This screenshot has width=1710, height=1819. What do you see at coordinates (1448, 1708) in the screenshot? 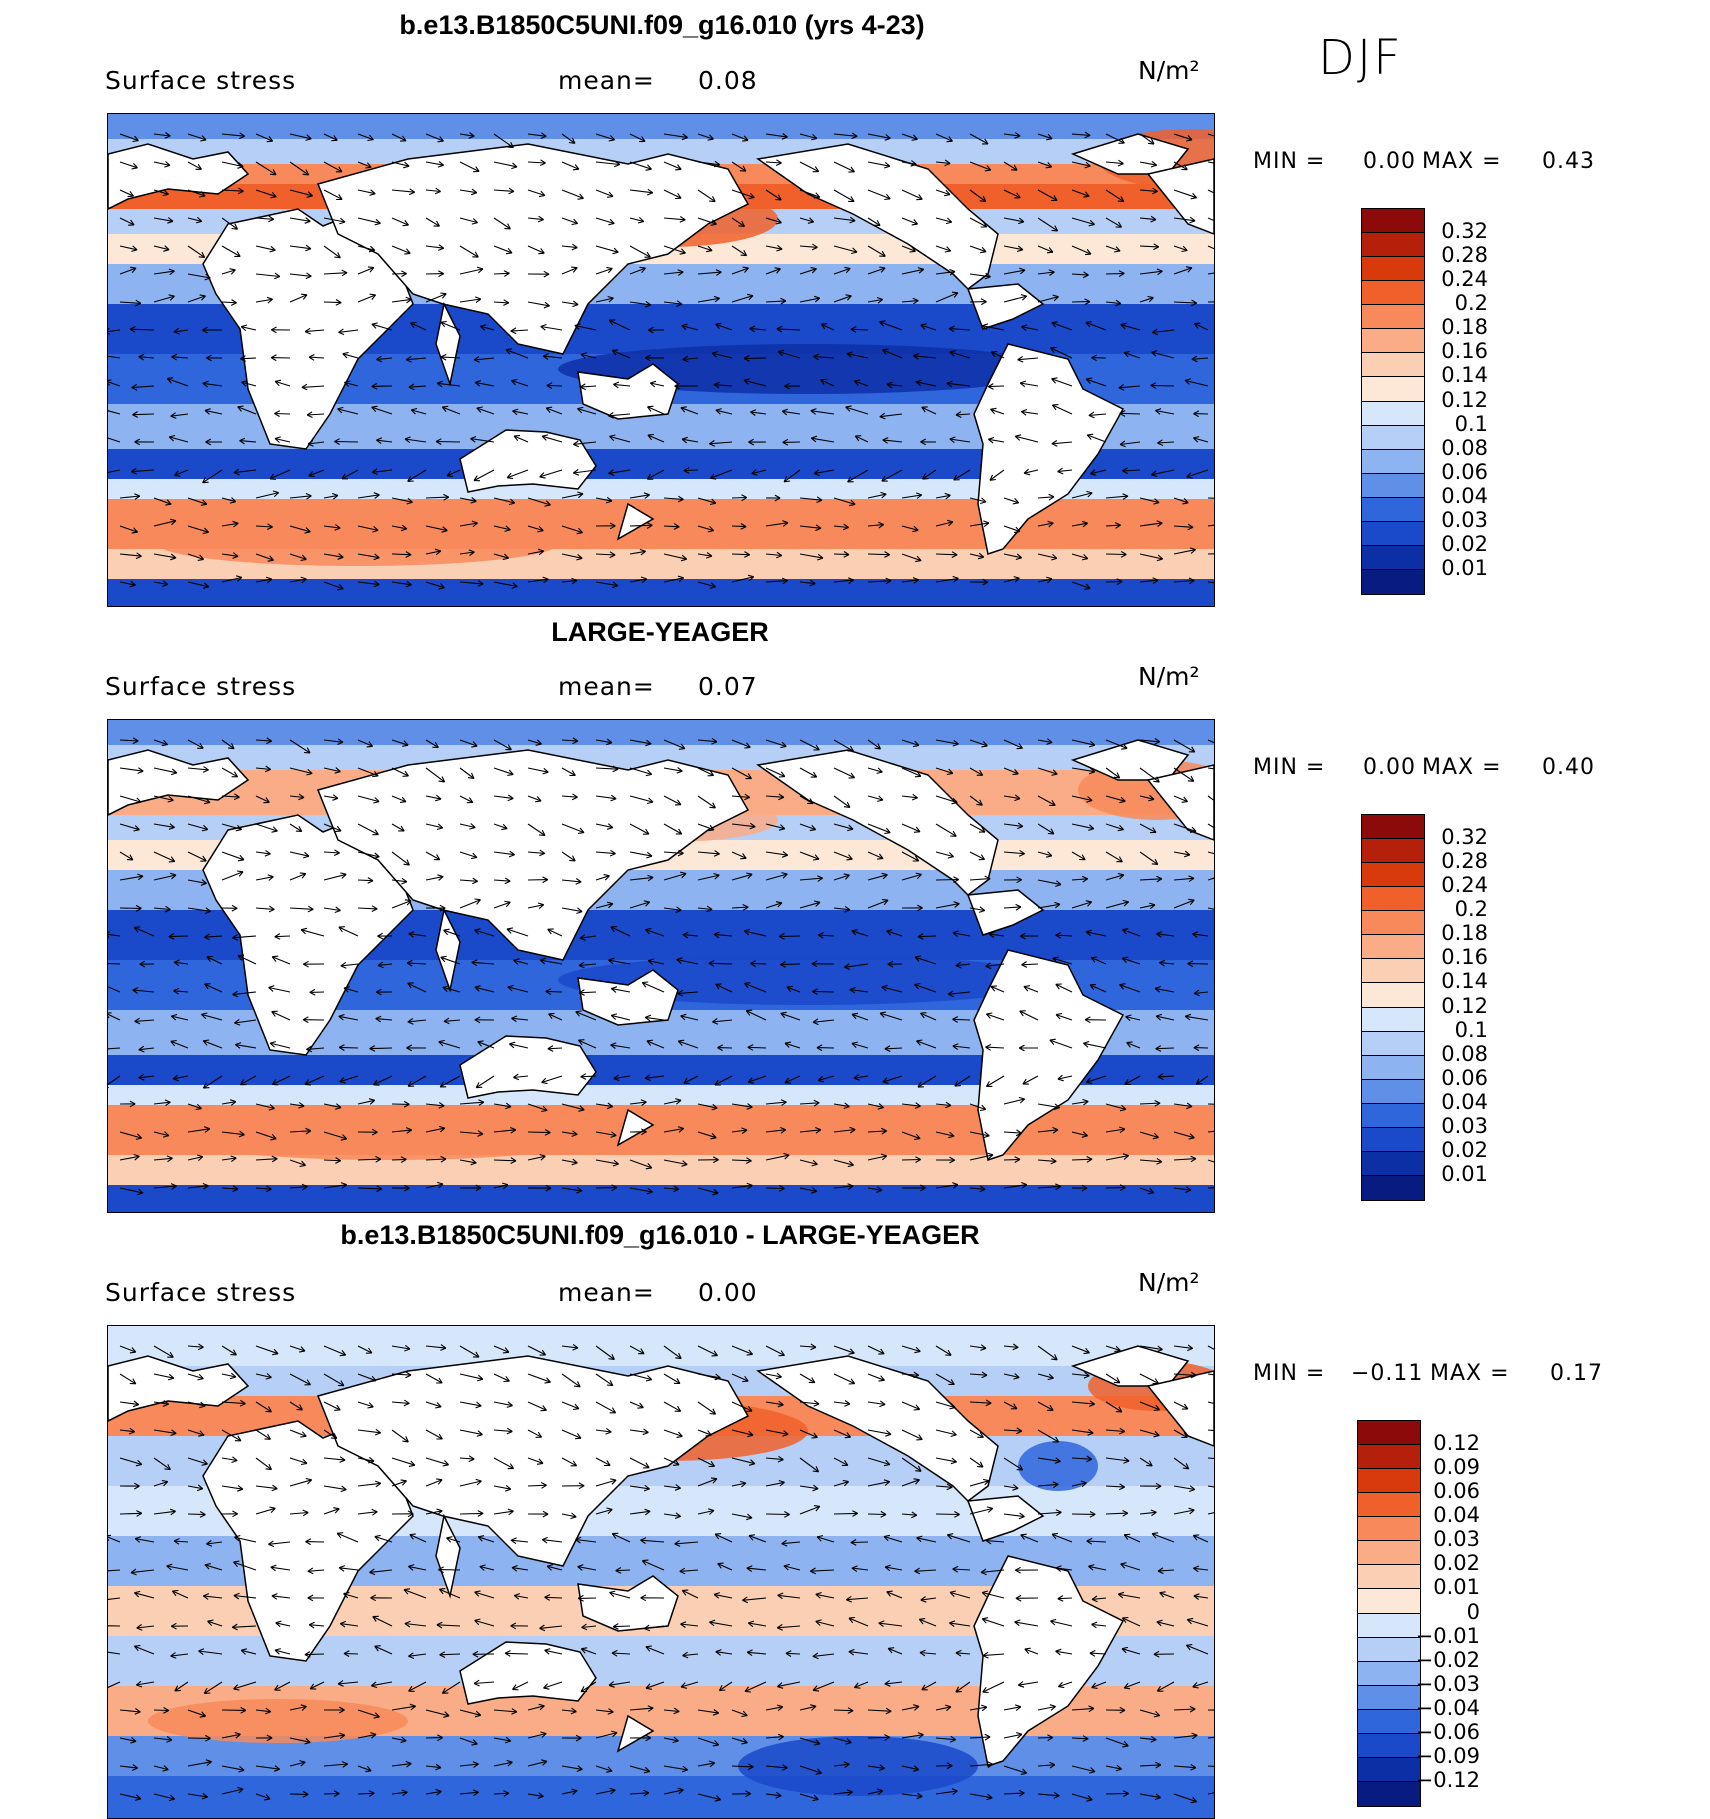
I see `colorbar-tick-label: −0.04` at bounding box center [1448, 1708].